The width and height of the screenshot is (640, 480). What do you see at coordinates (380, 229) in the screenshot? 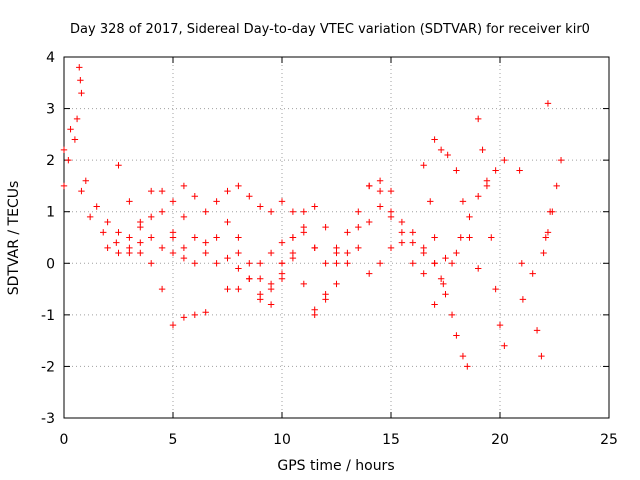
I see `series-prn-p` at bounding box center [380, 229].